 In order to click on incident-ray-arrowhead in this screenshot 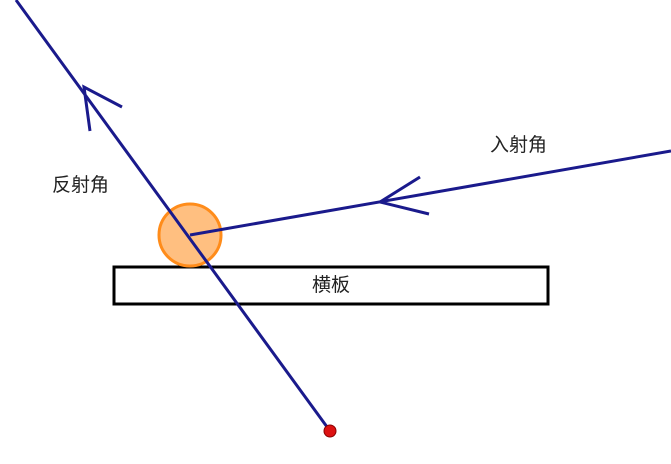, I will do `click(403, 195)`.